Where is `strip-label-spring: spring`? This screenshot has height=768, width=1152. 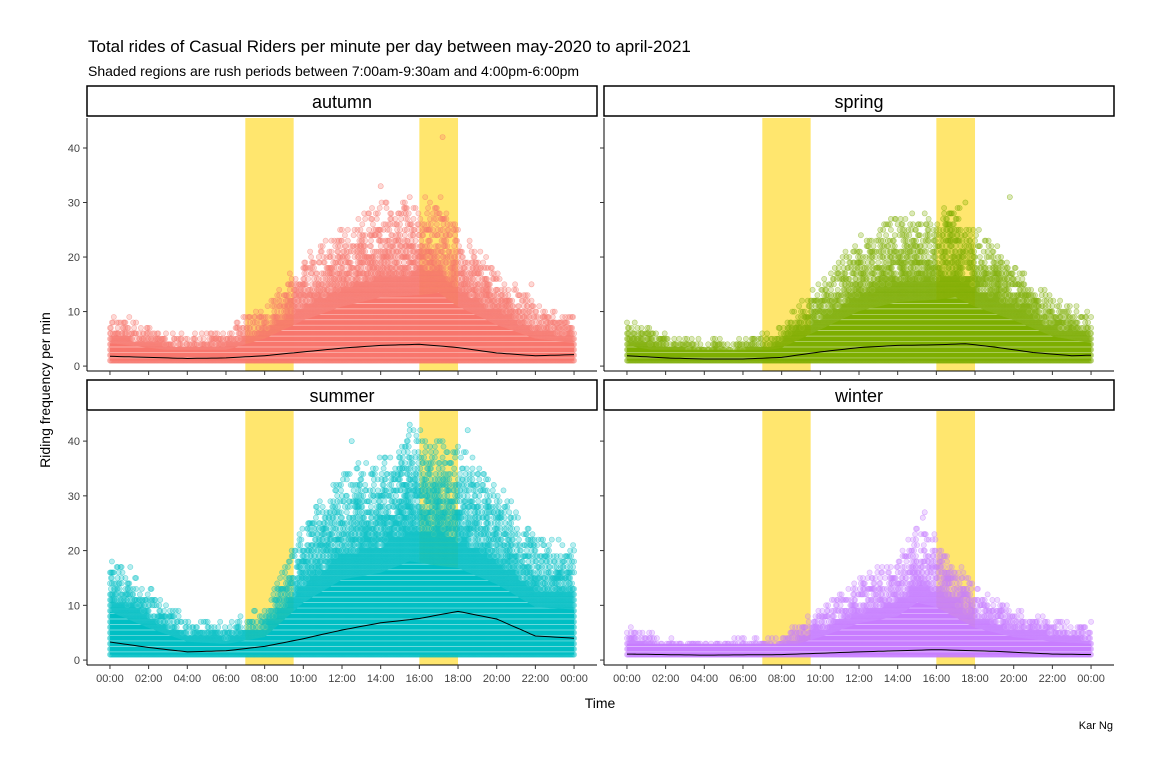
strip-label-spring: spring is located at coordinates (858, 102).